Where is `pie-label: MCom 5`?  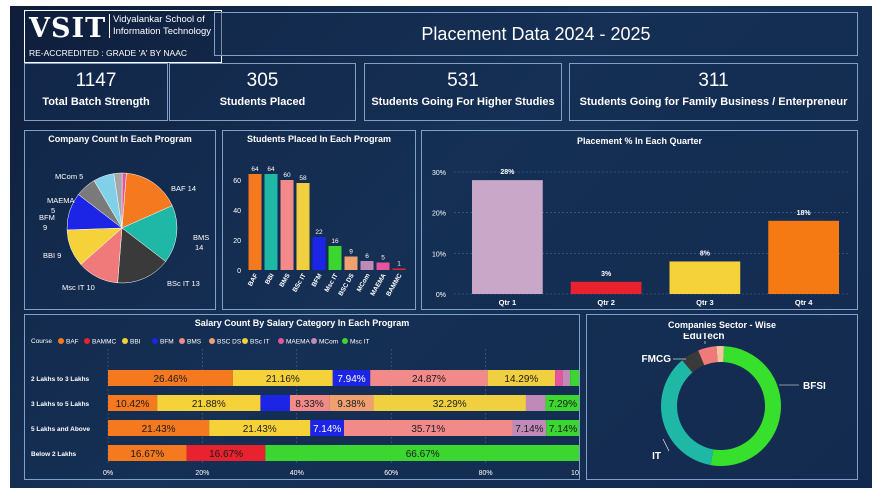
pie-label: MCom 5 is located at coordinates (69, 176).